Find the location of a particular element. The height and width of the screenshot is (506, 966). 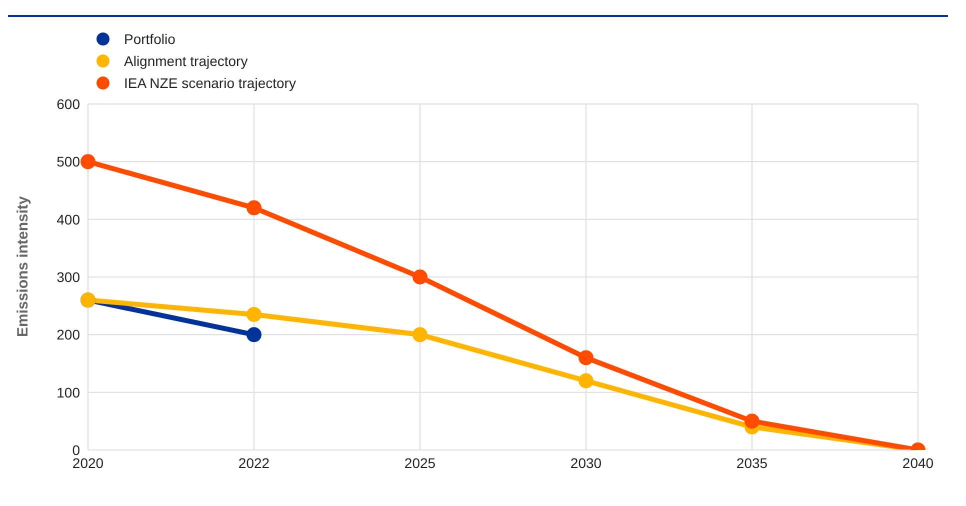

y-tick-label: 400 is located at coordinates (68, 219).